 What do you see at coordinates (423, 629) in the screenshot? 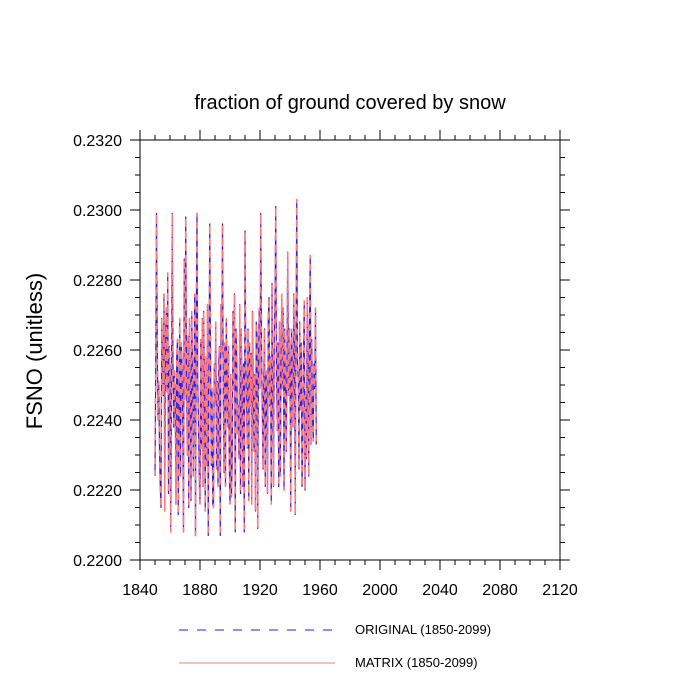
I see `legend-label-original: ORIGINAL (1850-2099)` at bounding box center [423, 629].